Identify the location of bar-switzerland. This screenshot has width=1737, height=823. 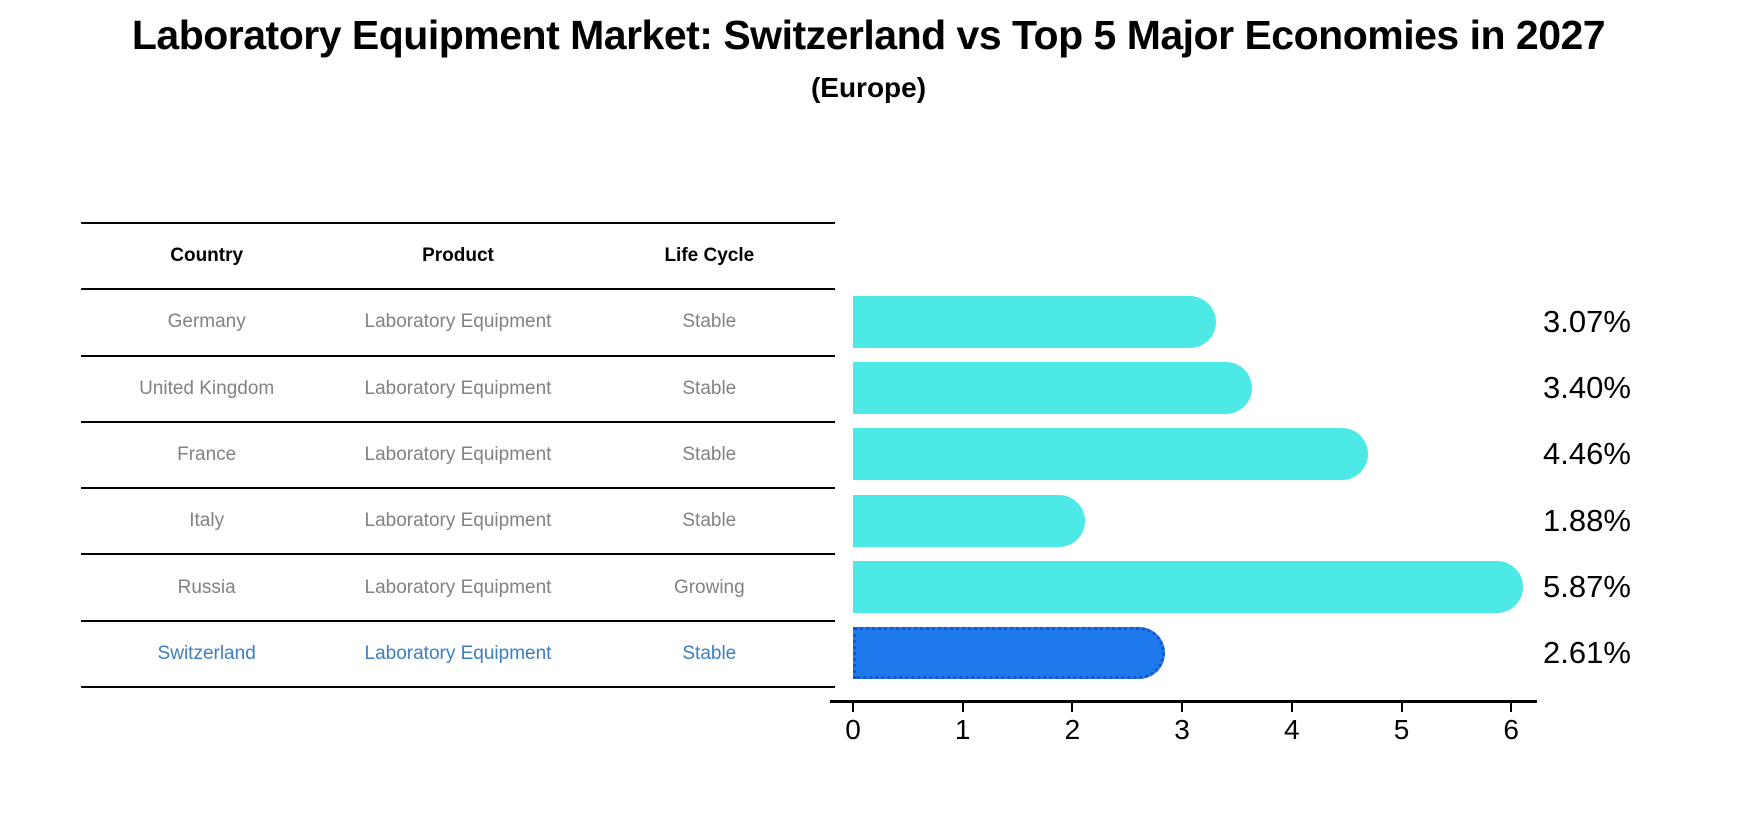
(1009, 653).